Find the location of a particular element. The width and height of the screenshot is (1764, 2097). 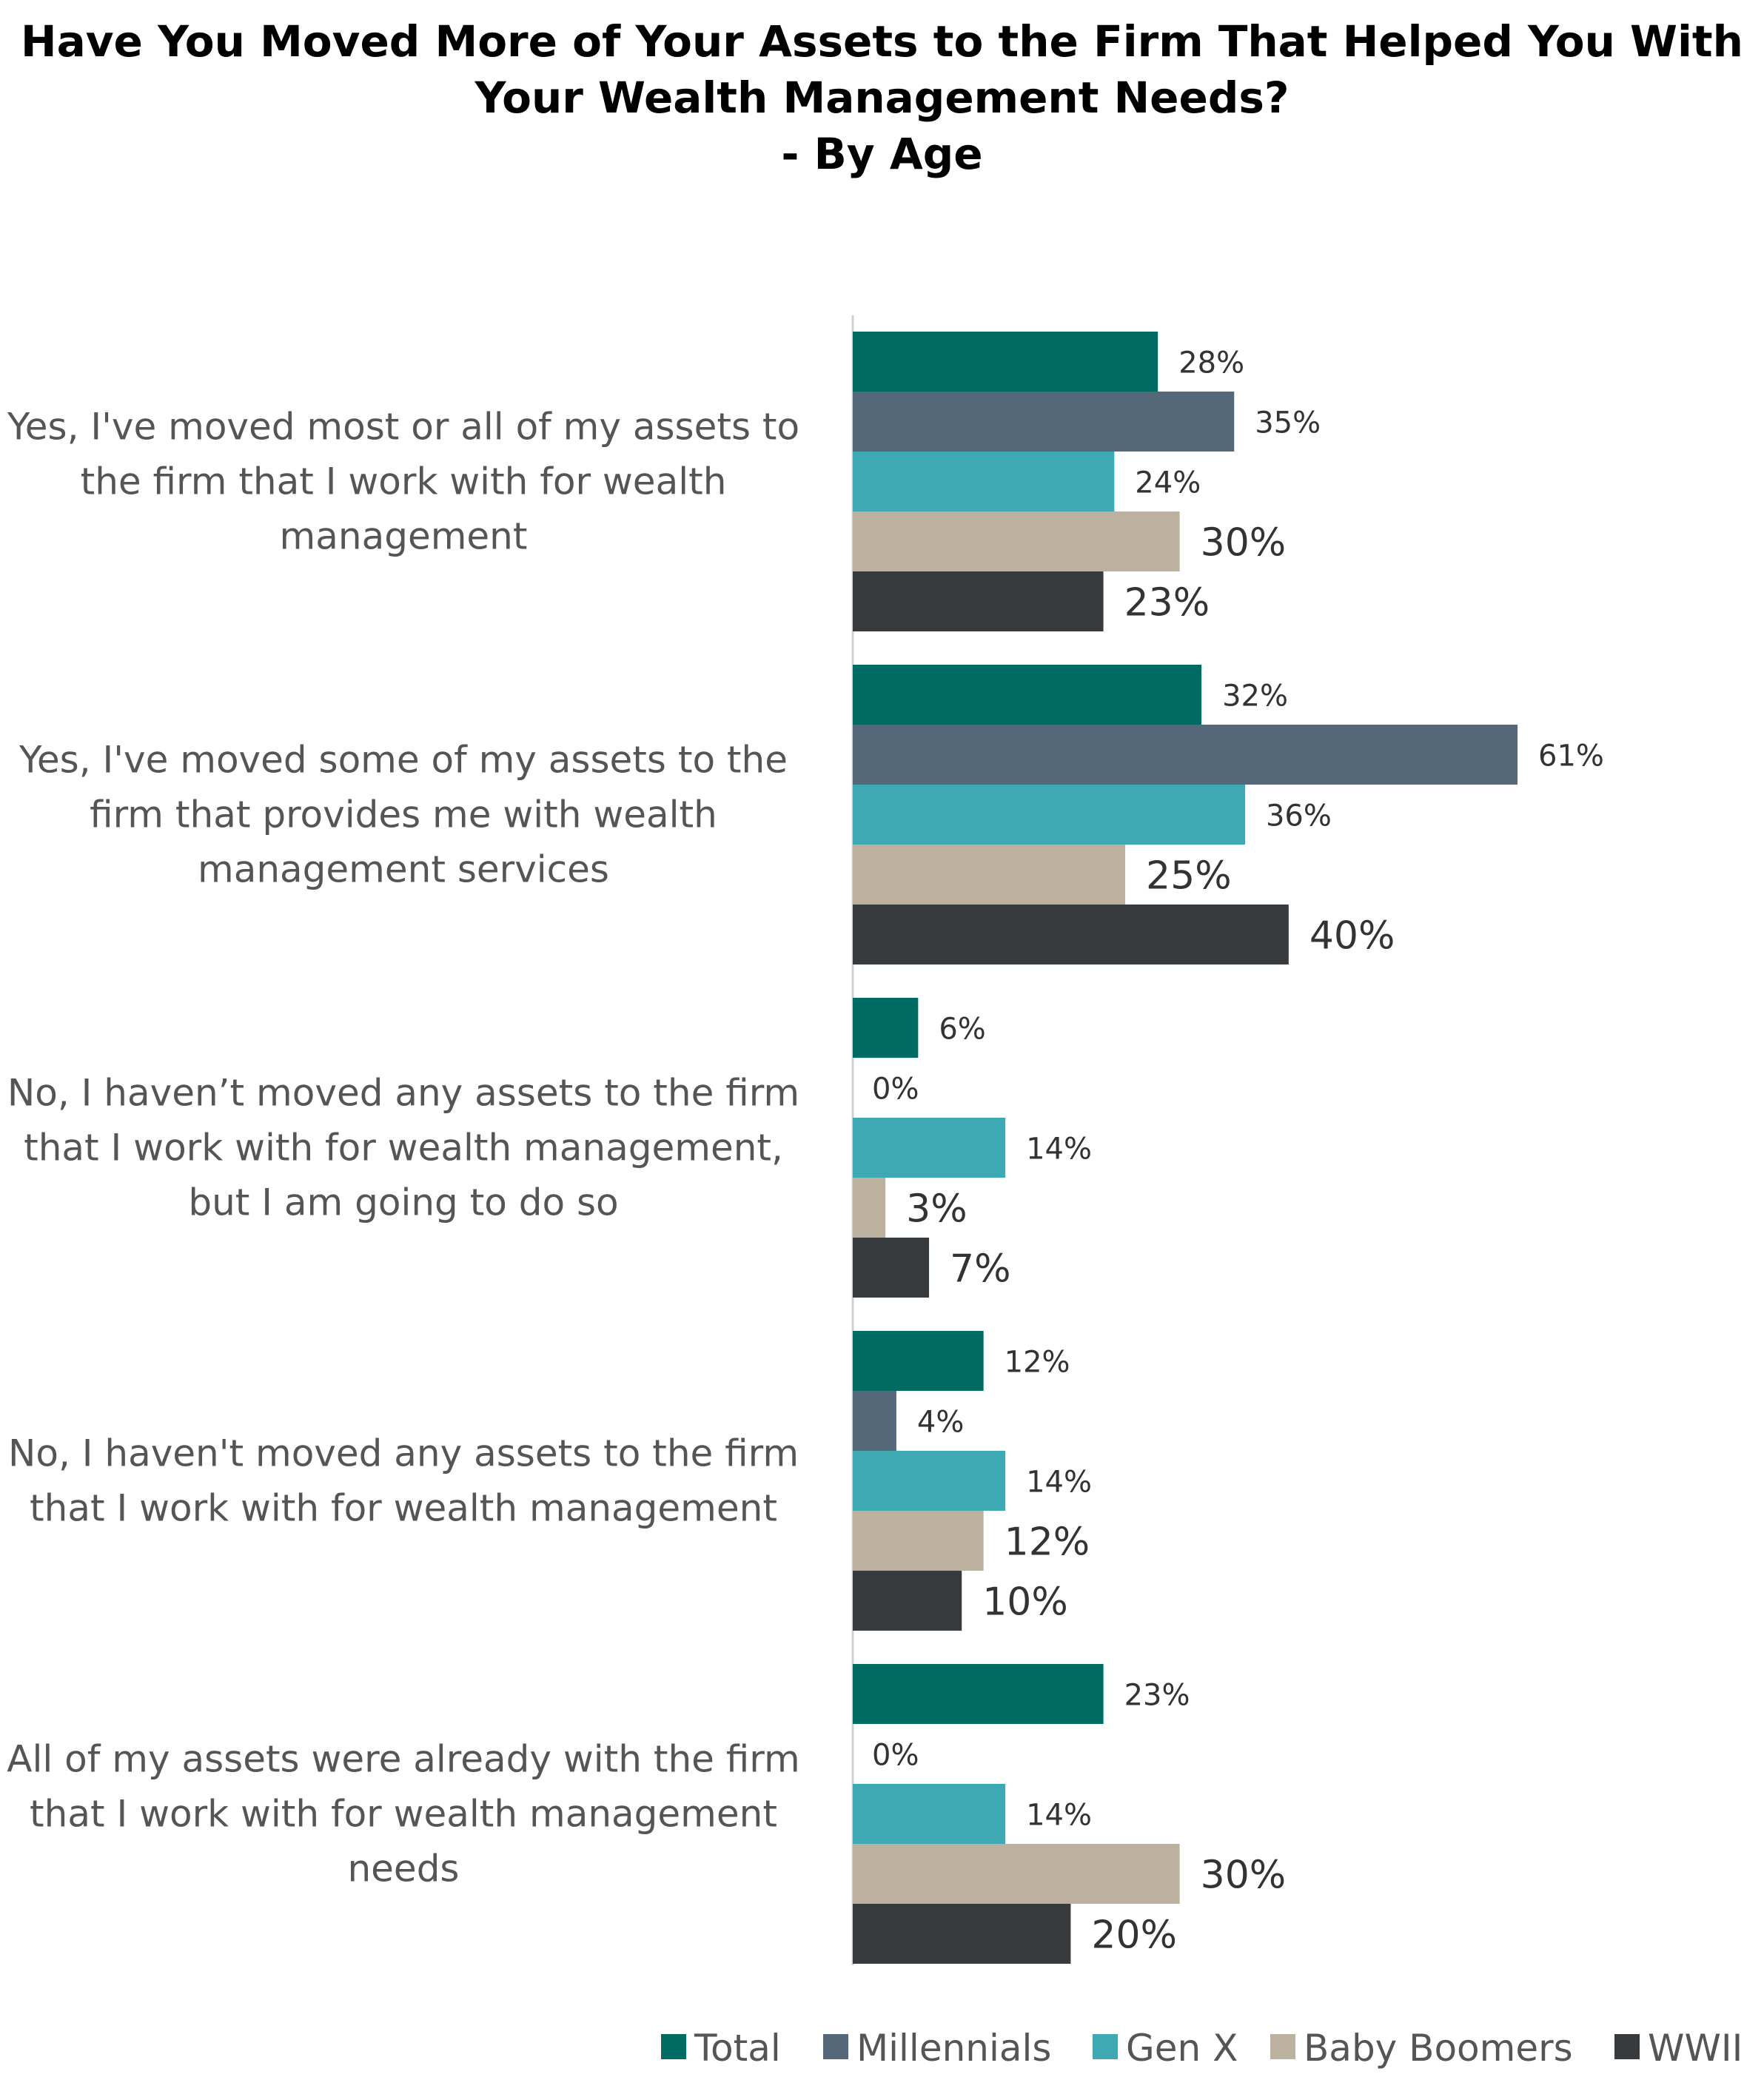

legend-label: Total is located at coordinates (737, 2048).